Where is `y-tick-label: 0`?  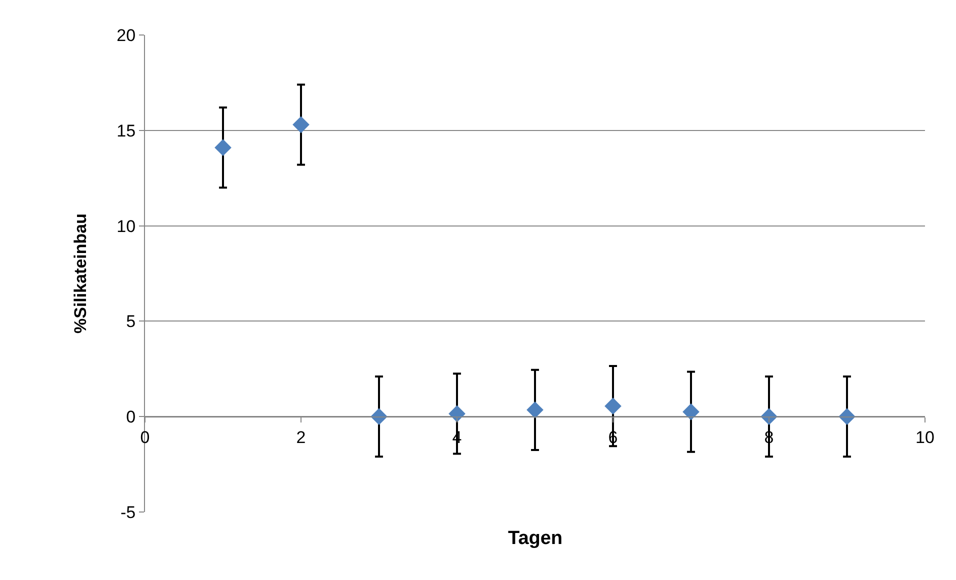 y-tick-label: 0 is located at coordinates (131, 417).